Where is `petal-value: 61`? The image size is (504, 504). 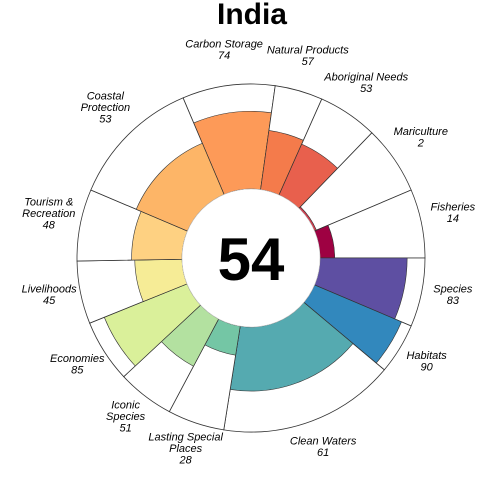 petal-value: 61 is located at coordinates (323, 453).